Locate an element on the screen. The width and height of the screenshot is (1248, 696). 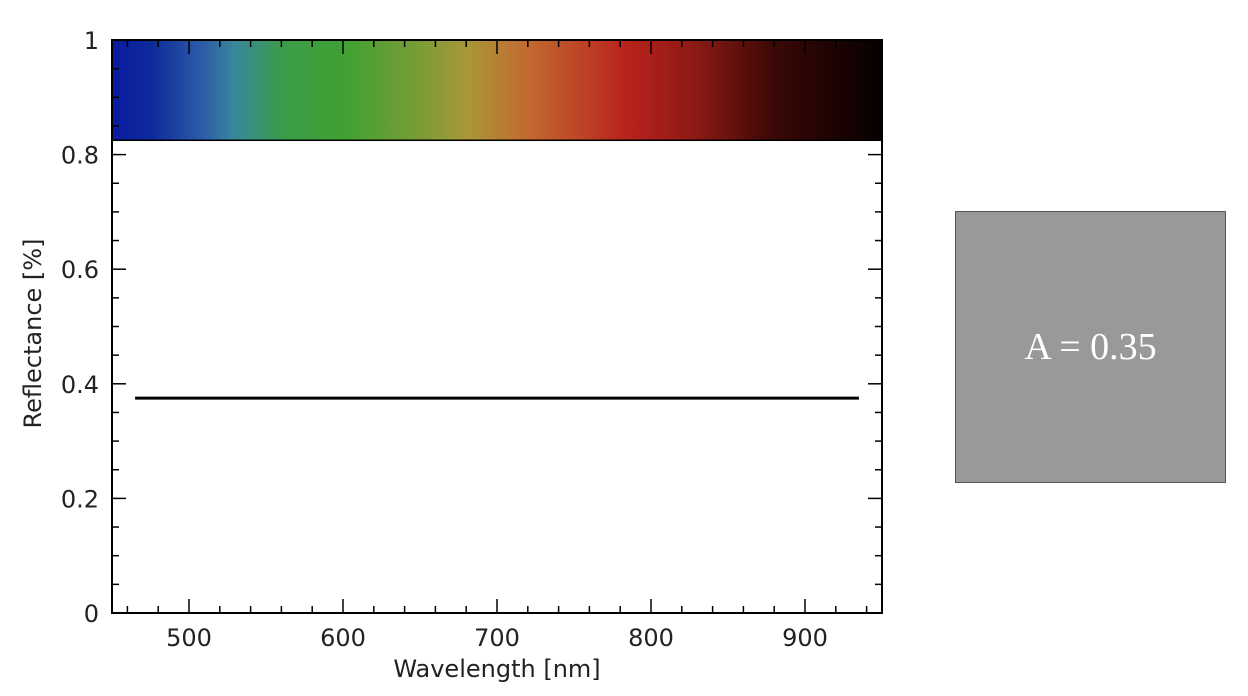
spectrum-color-band is located at coordinates (497, 90).